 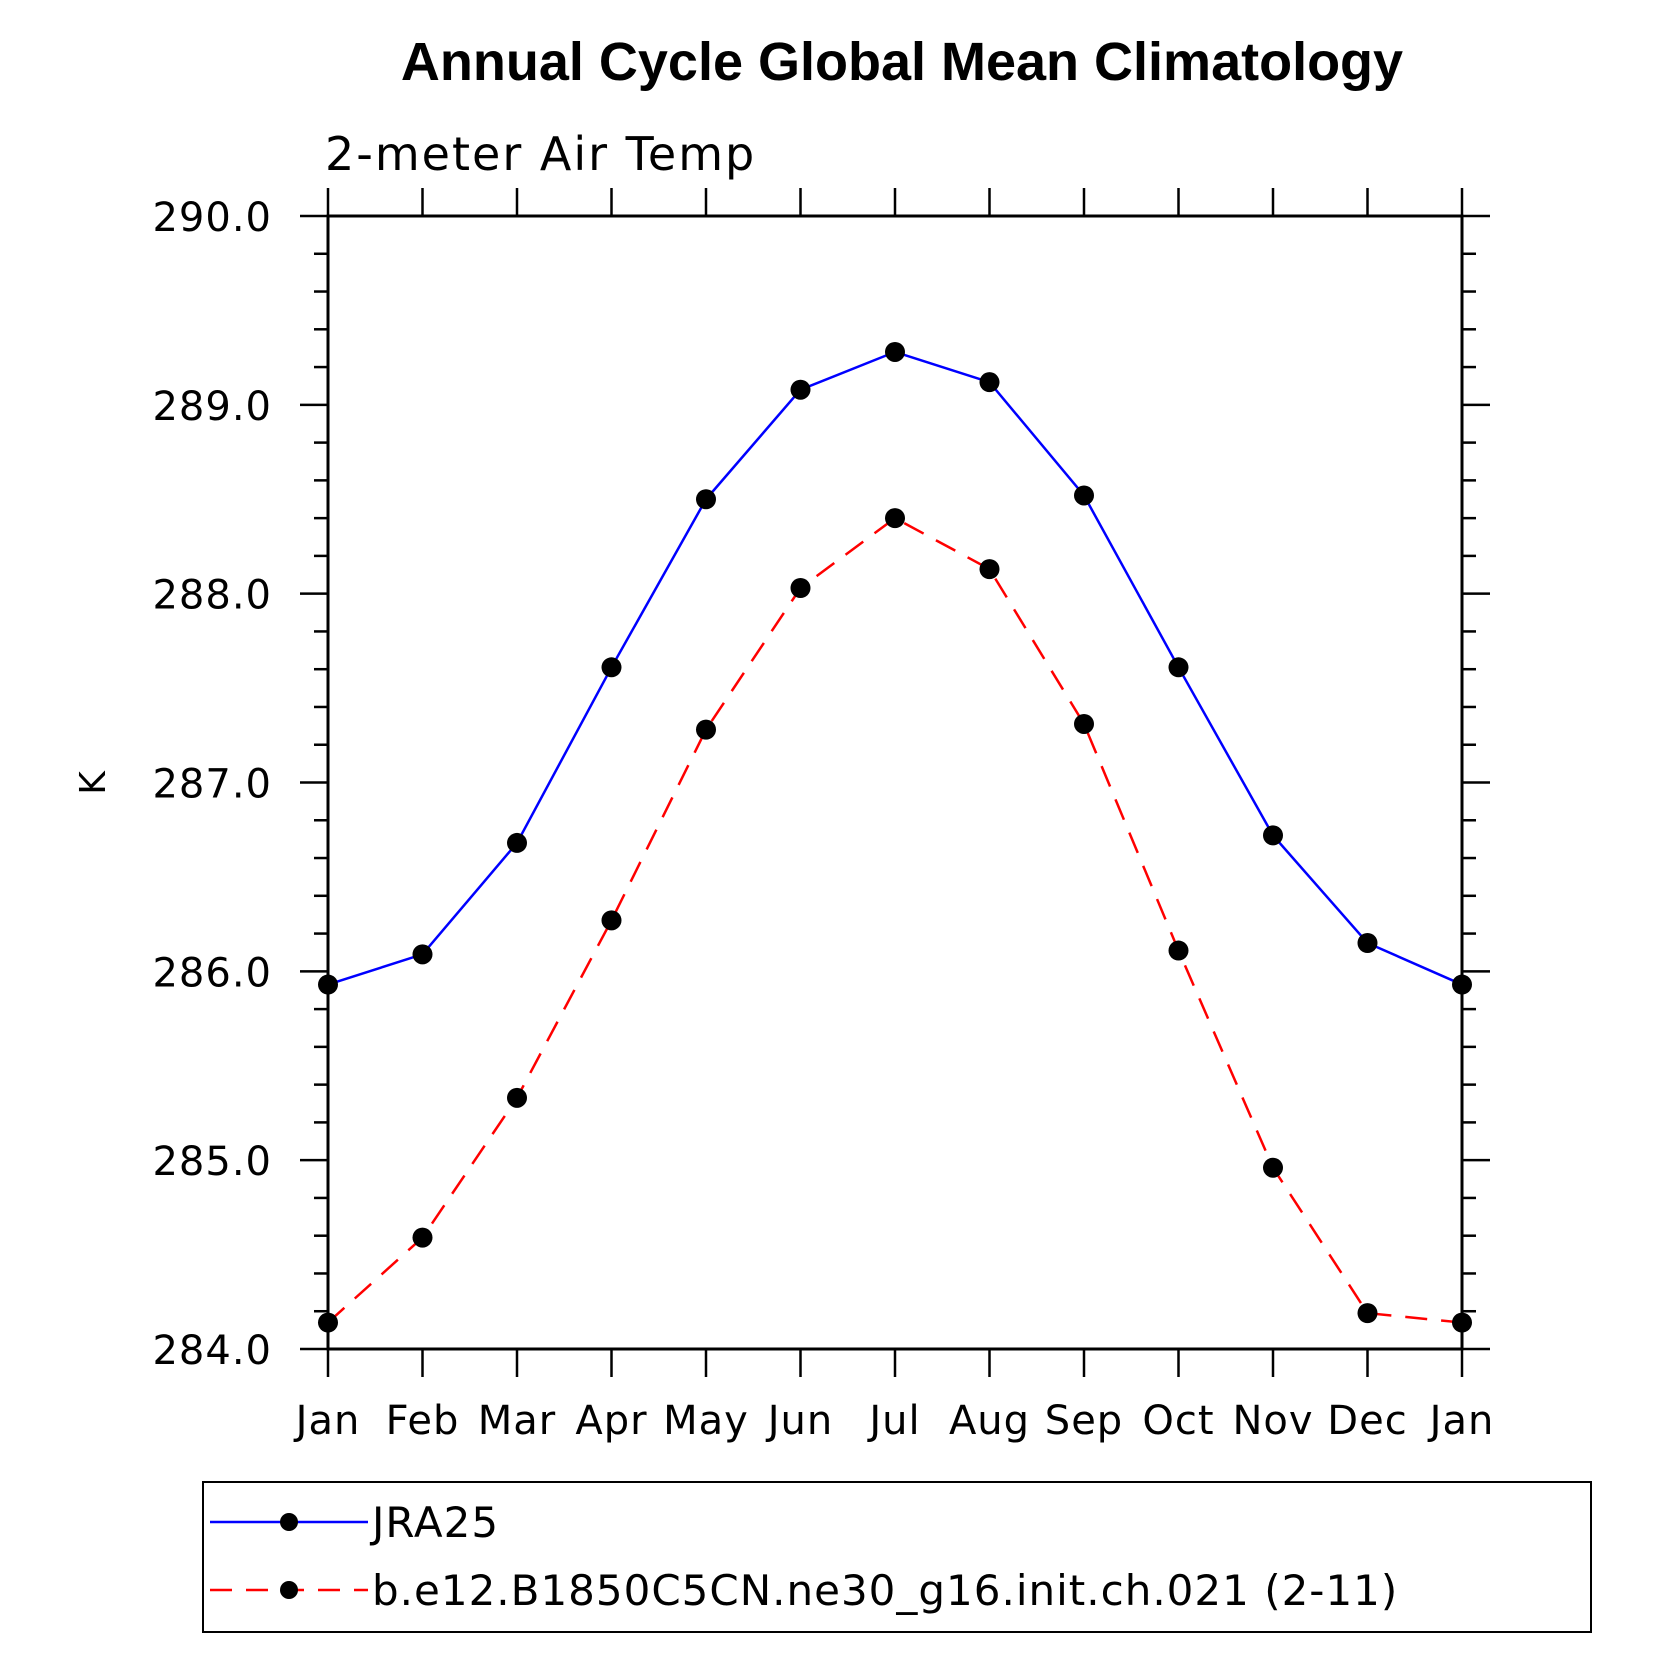 I want to click on x-tick-label: Jul, so click(x=893, y=1421).